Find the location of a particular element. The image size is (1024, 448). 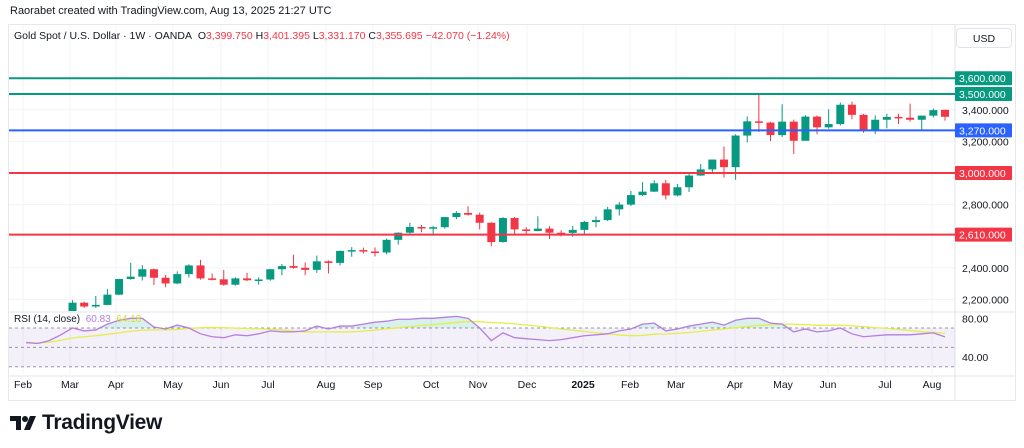

level-price-label: 3,000.000 is located at coordinates (982, 174).